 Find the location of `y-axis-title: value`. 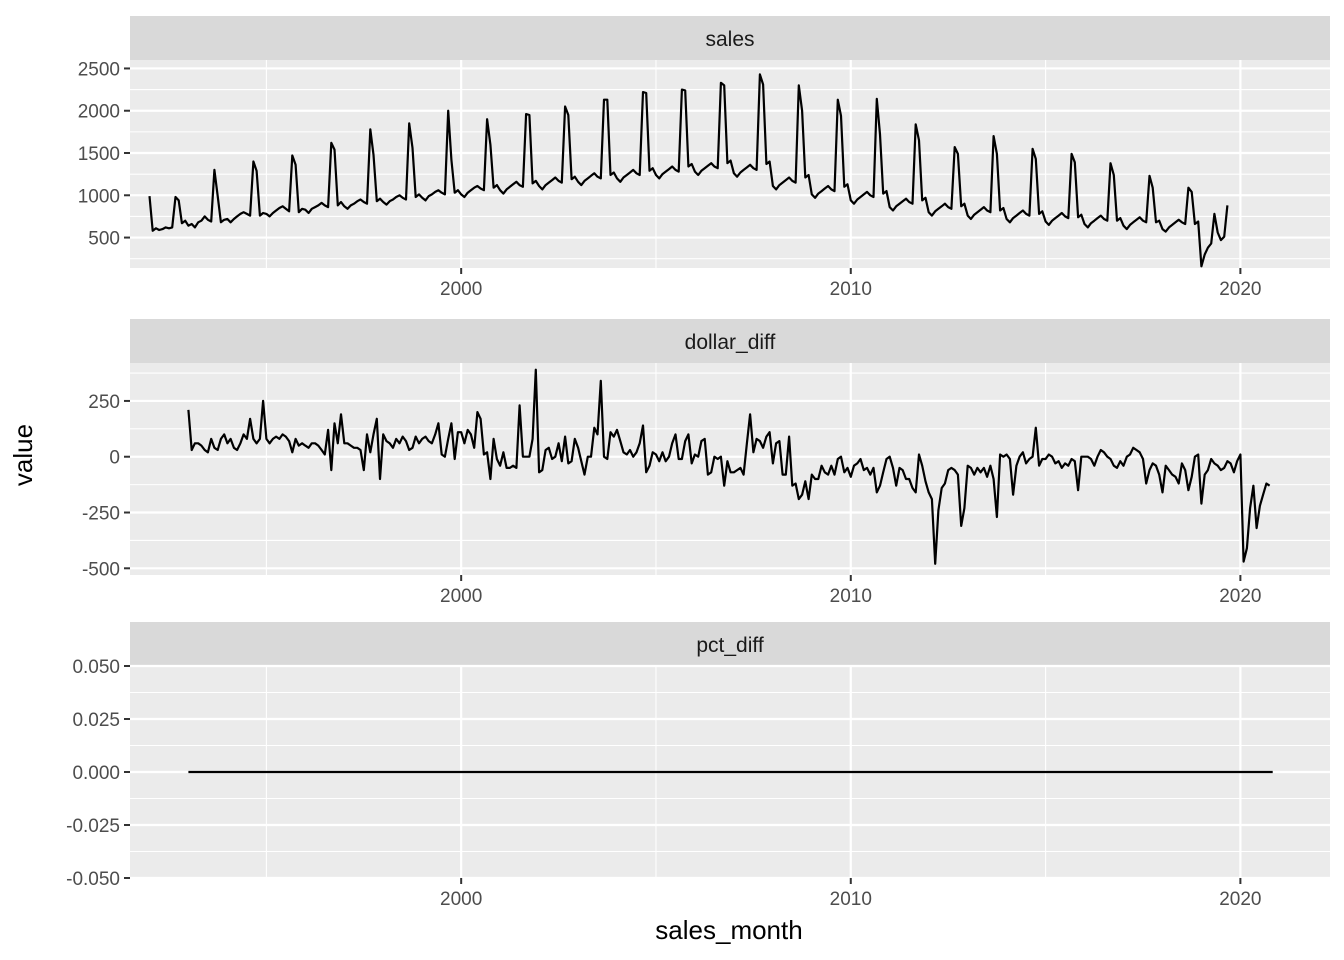

y-axis-title: value is located at coordinates (23, 455).